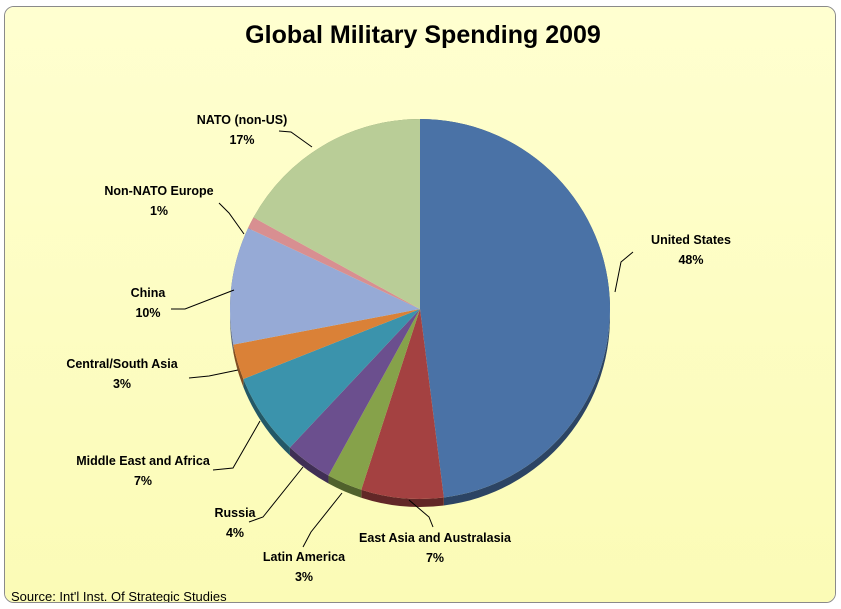  What do you see at coordinates (147, 313) in the screenshot?
I see `slice-value-china: 10%` at bounding box center [147, 313].